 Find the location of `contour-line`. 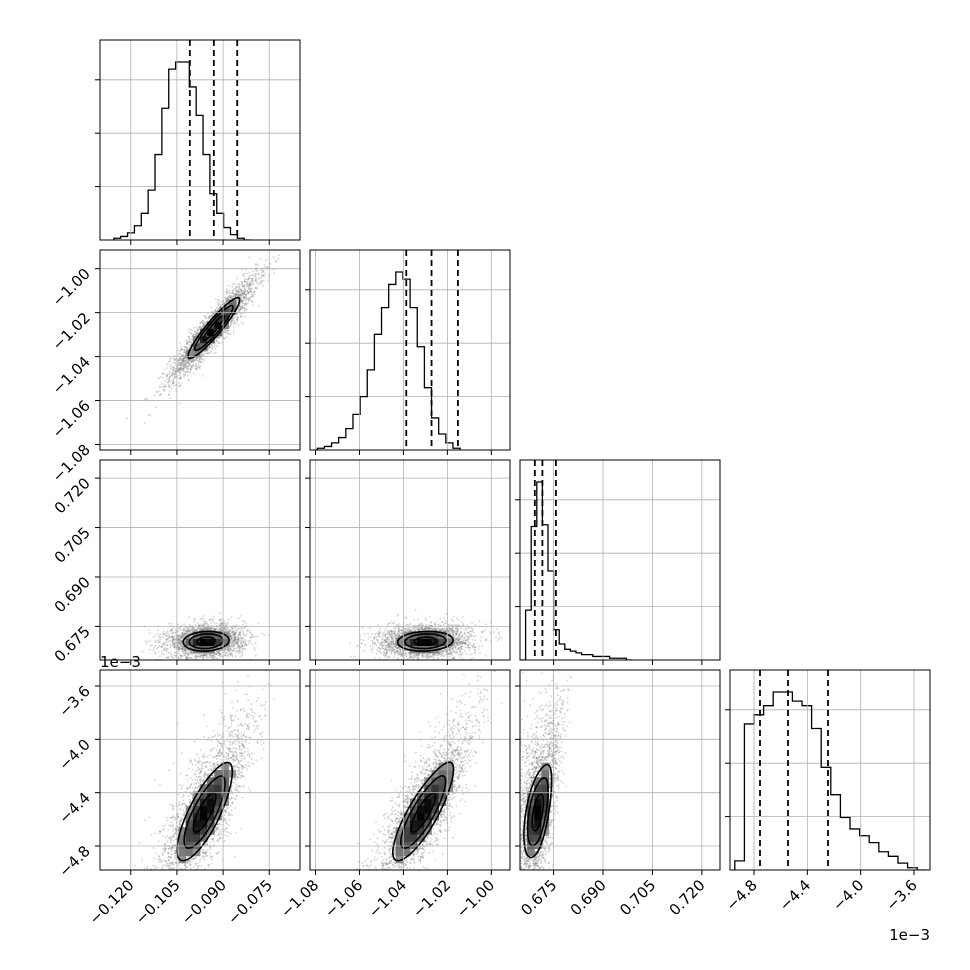

contour-line is located at coordinates (214, 328).